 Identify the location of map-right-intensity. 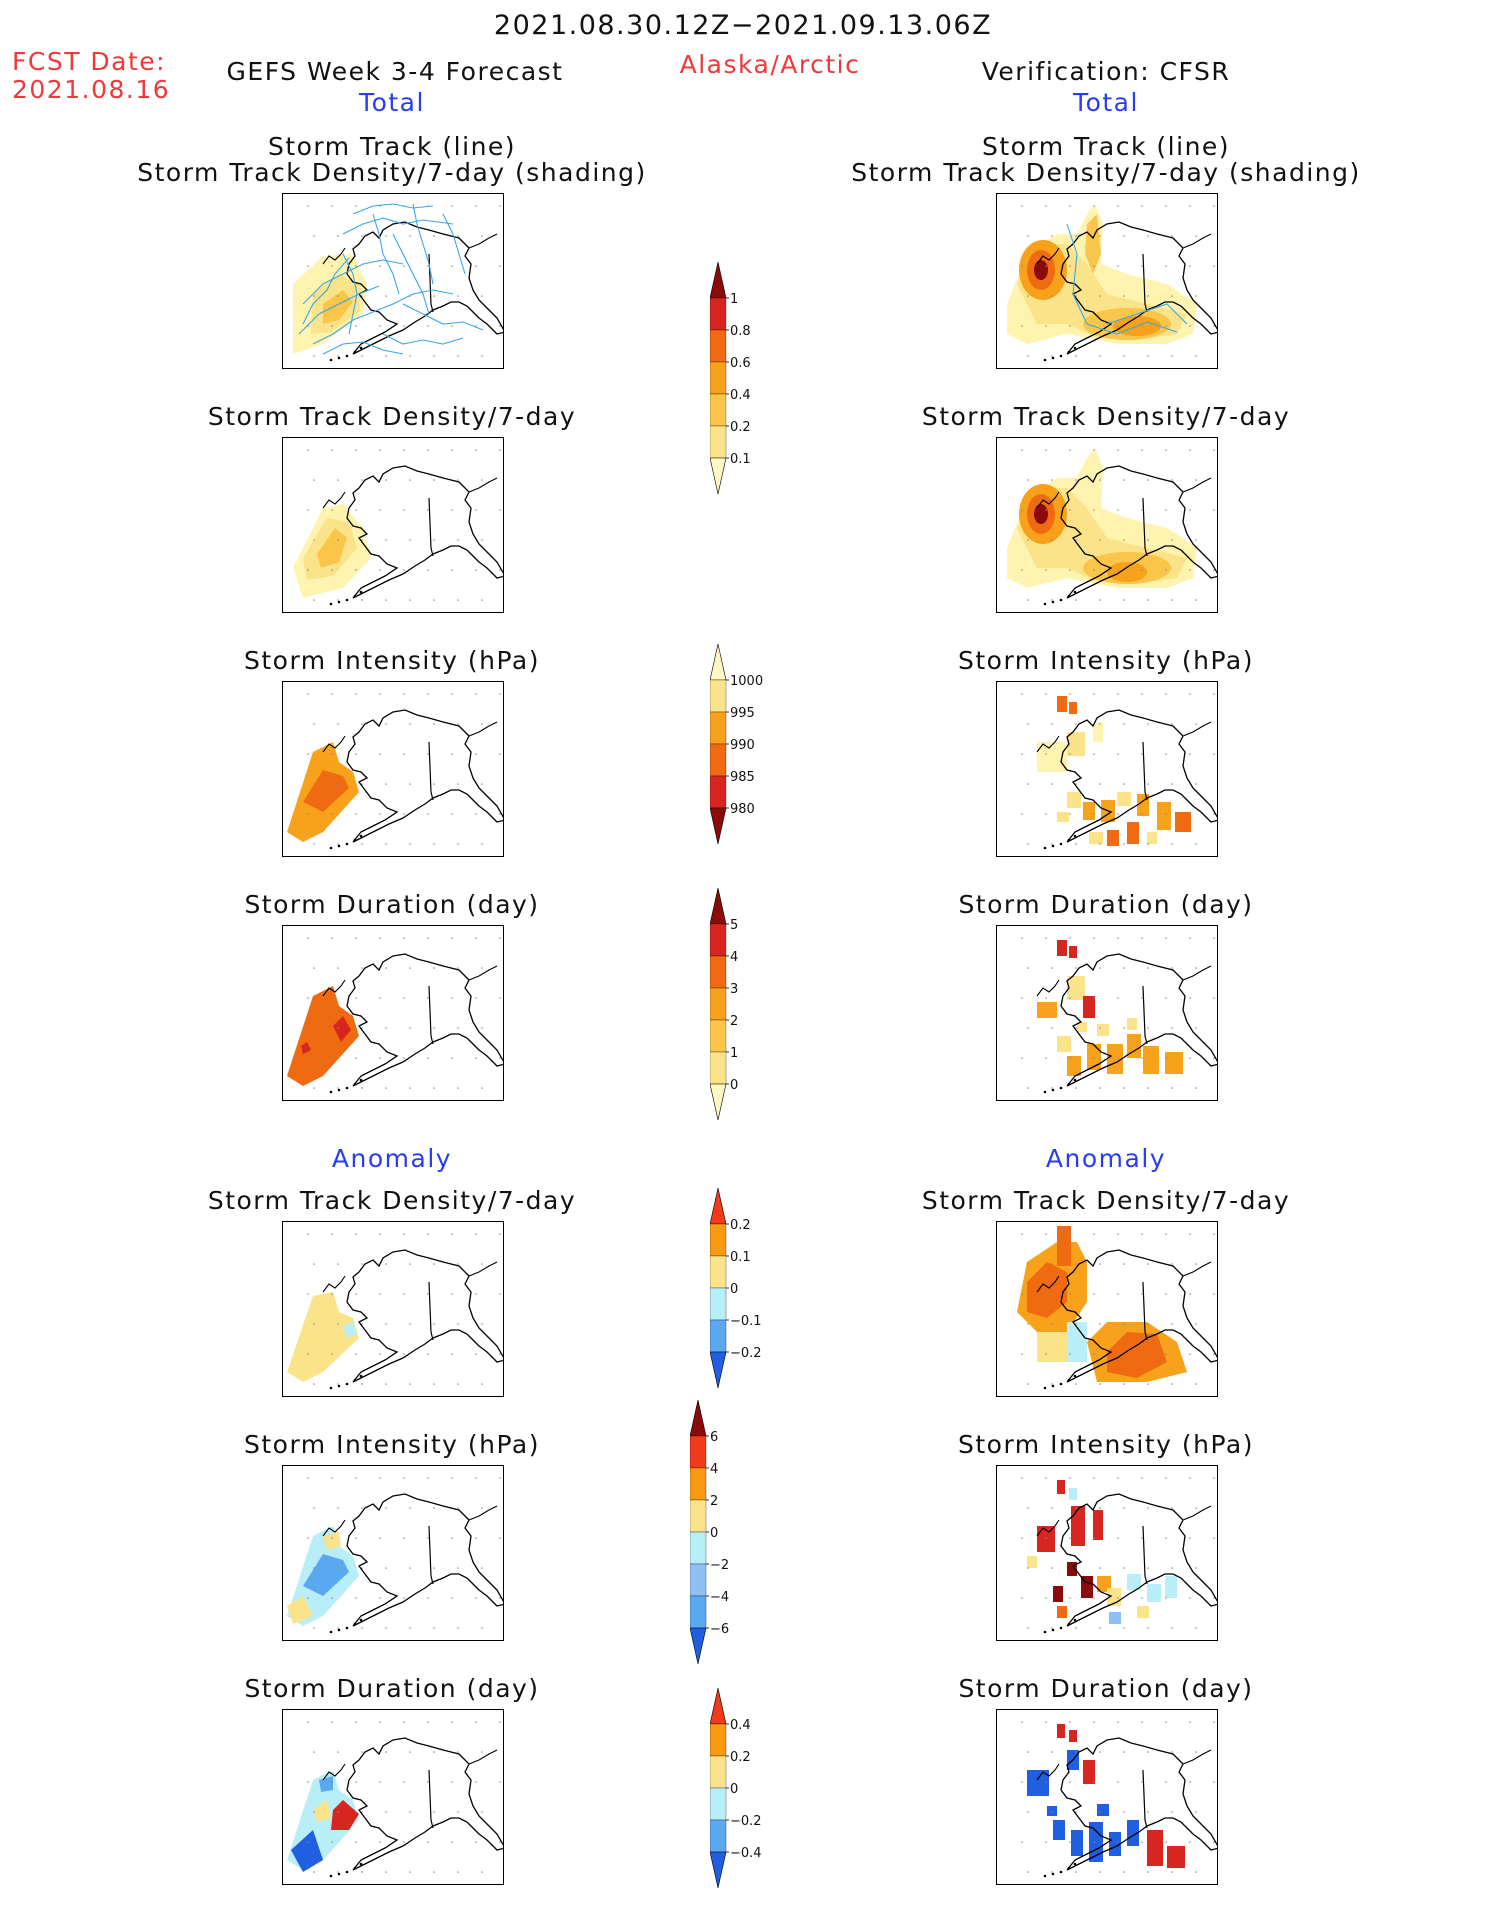
(1107, 769).